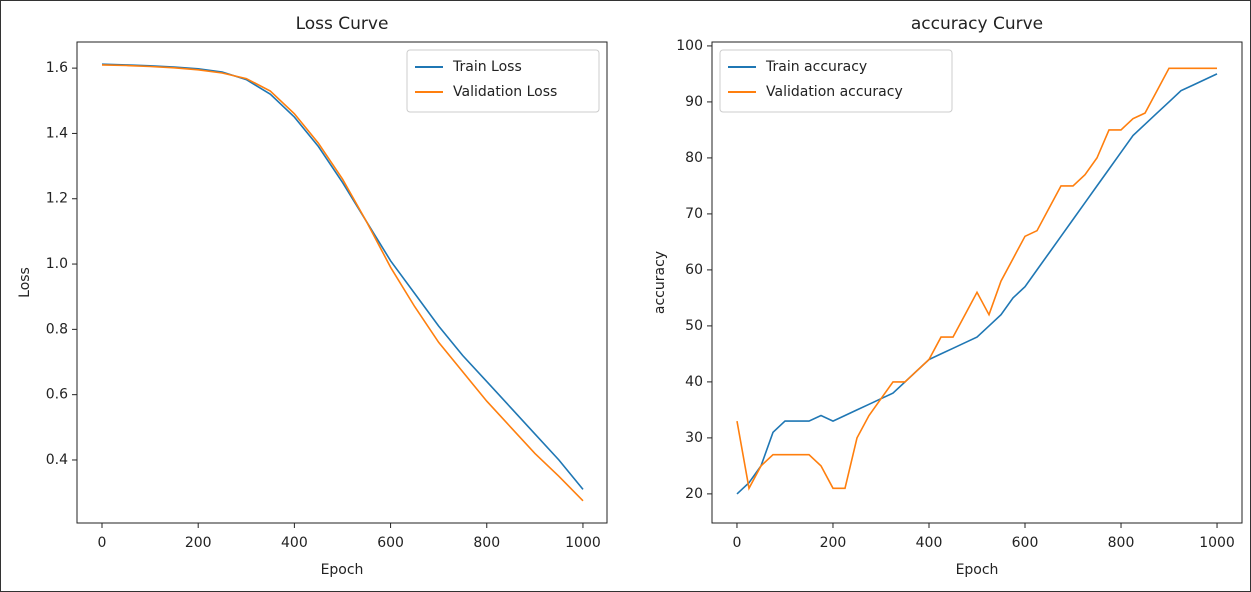  Describe the element at coordinates (57, 395) in the screenshot. I see `y-tick-label: 0.6` at that location.